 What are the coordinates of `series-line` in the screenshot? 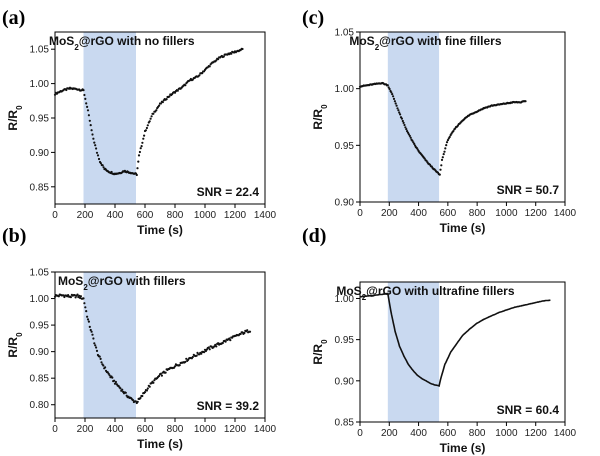 It's located at (455, 339).